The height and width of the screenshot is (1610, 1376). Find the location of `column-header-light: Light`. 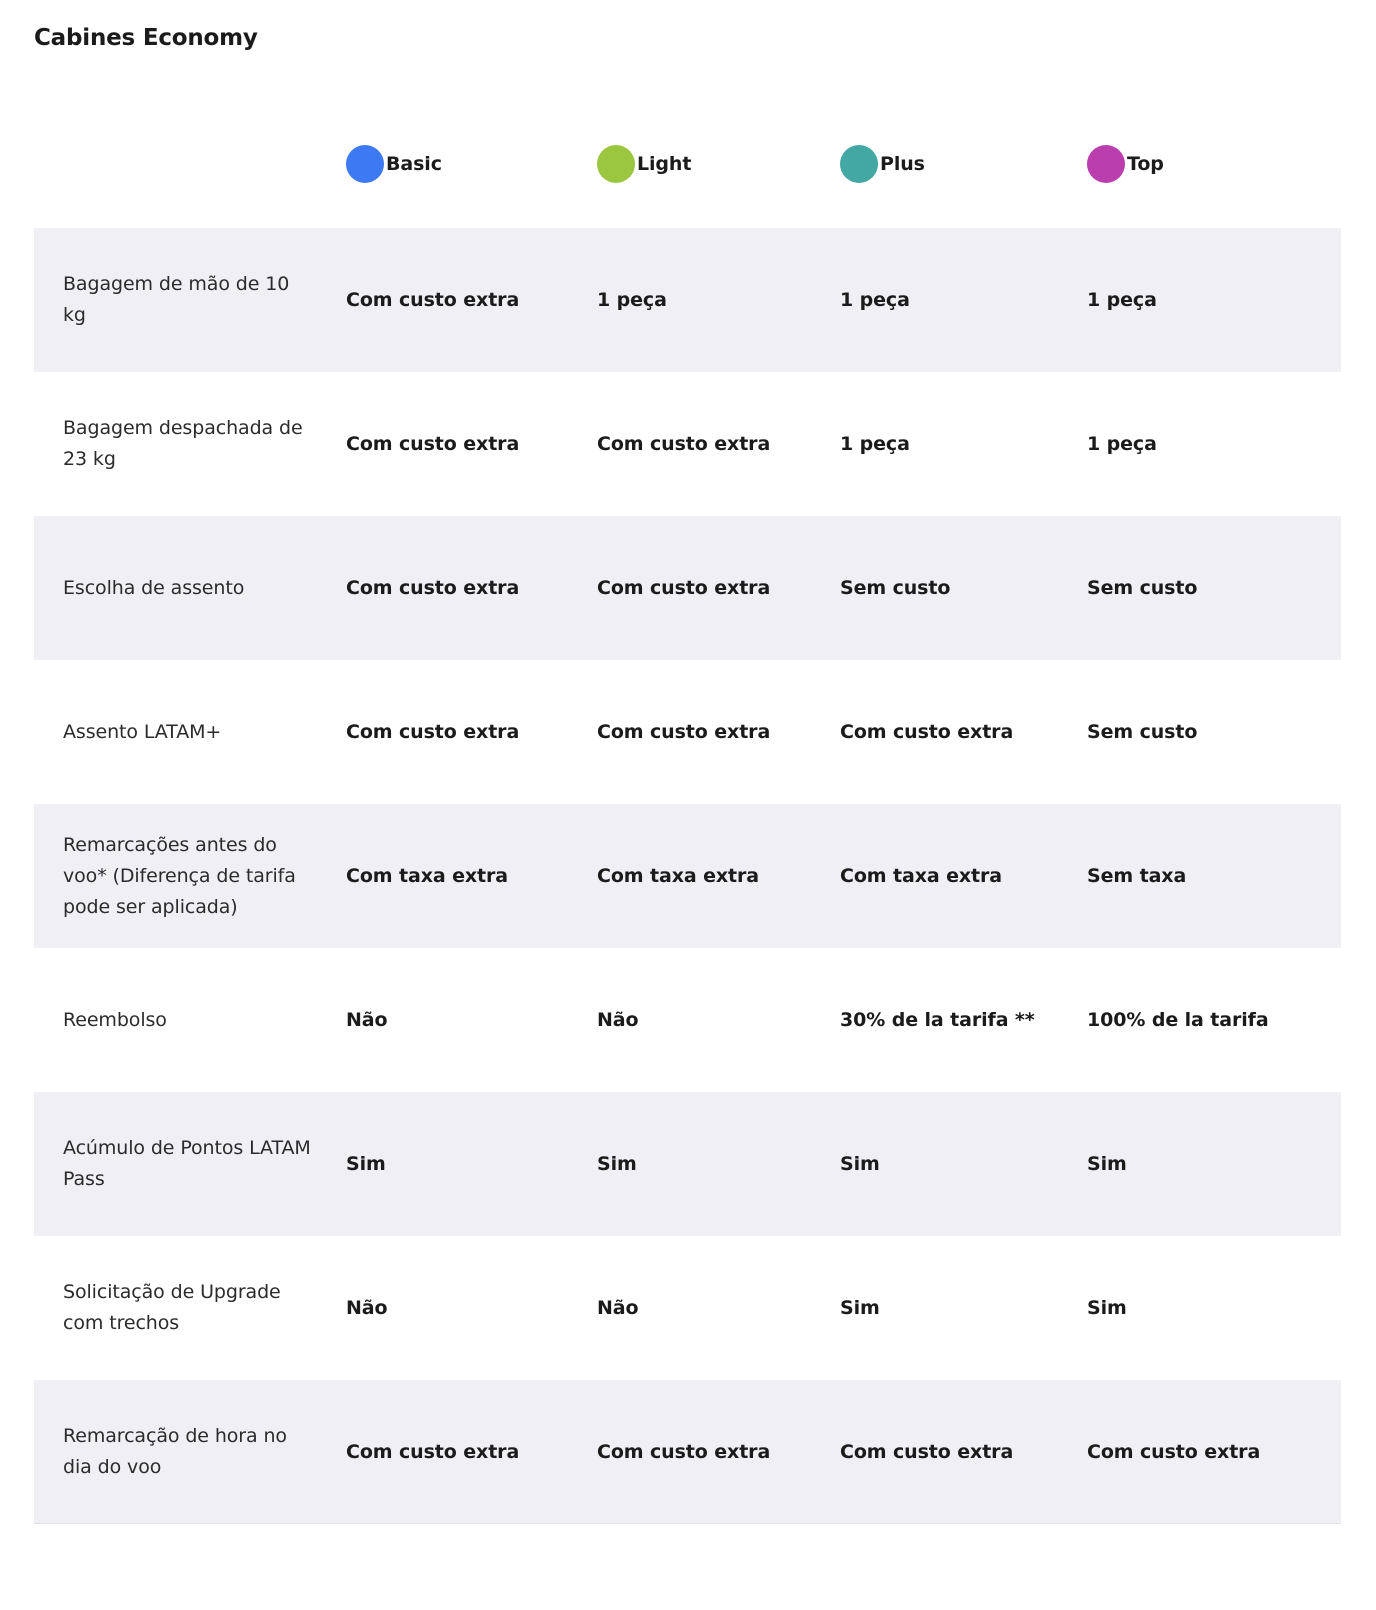

column-header-light: Light is located at coordinates (717, 164).